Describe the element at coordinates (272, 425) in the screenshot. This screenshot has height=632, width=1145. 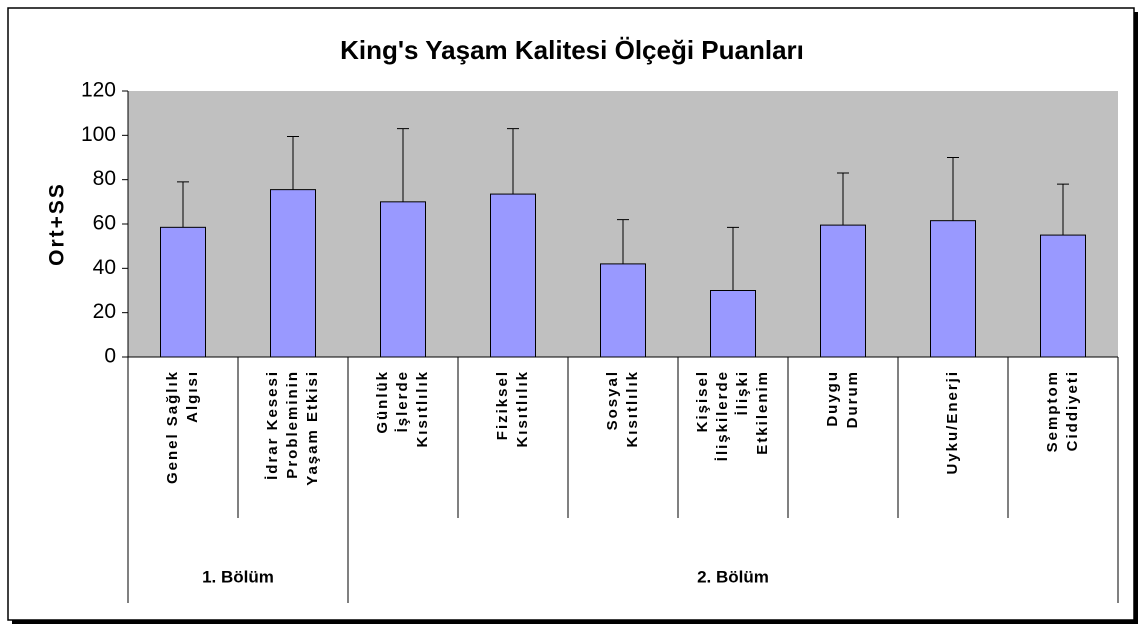
I see `x-tick-label: İdrar Kesesi` at that location.